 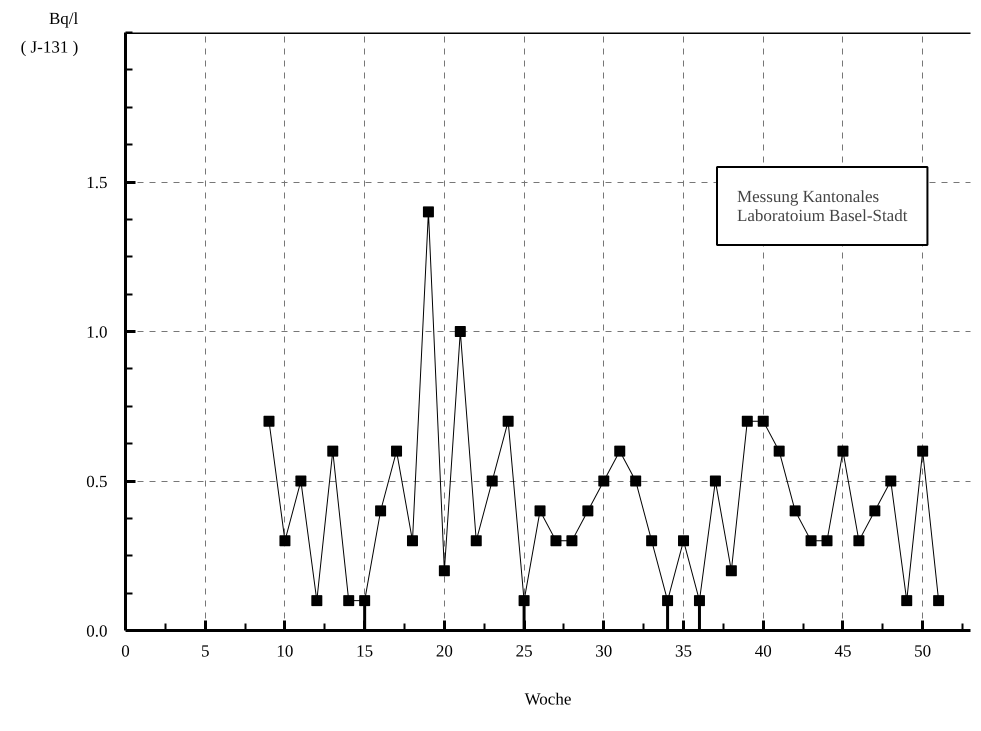 What do you see at coordinates (365, 651) in the screenshot?
I see `x-tick-label: 15` at bounding box center [365, 651].